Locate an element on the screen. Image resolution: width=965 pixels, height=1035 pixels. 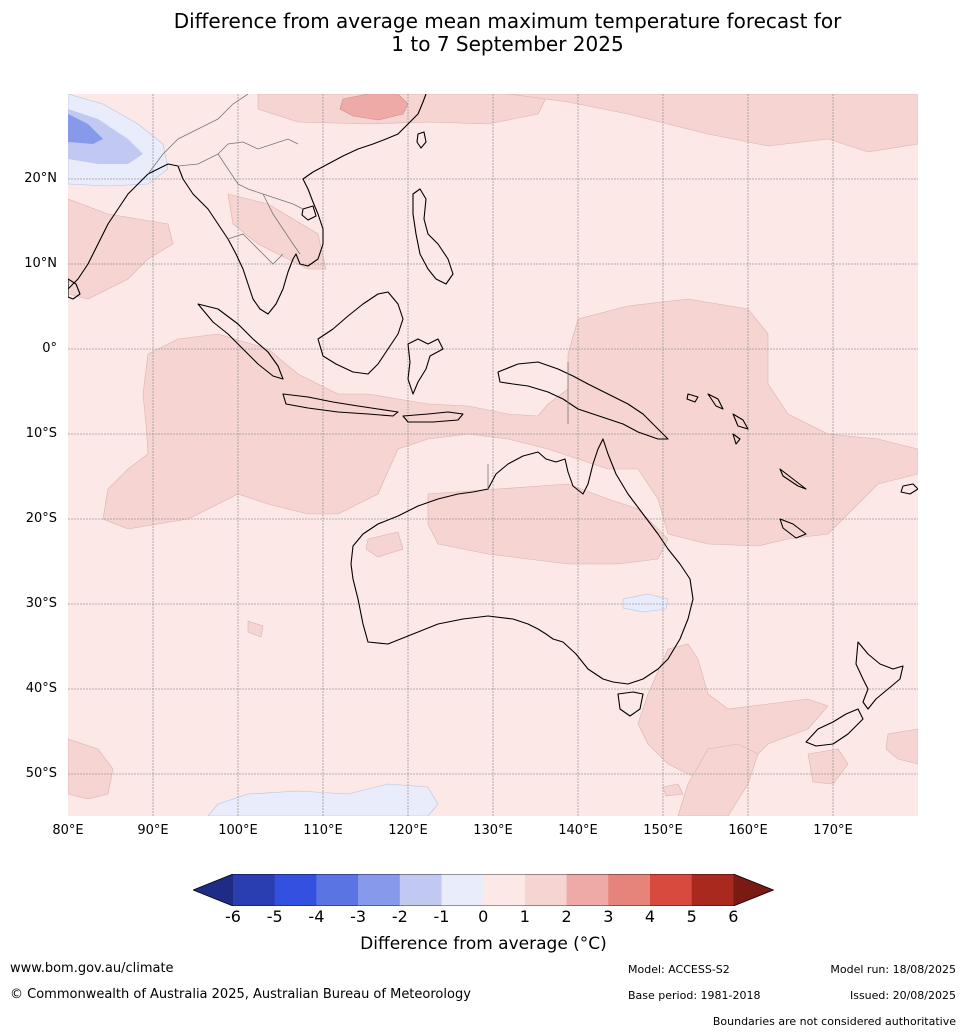
lat-label-0: 0° is located at coordinates (49, 348).